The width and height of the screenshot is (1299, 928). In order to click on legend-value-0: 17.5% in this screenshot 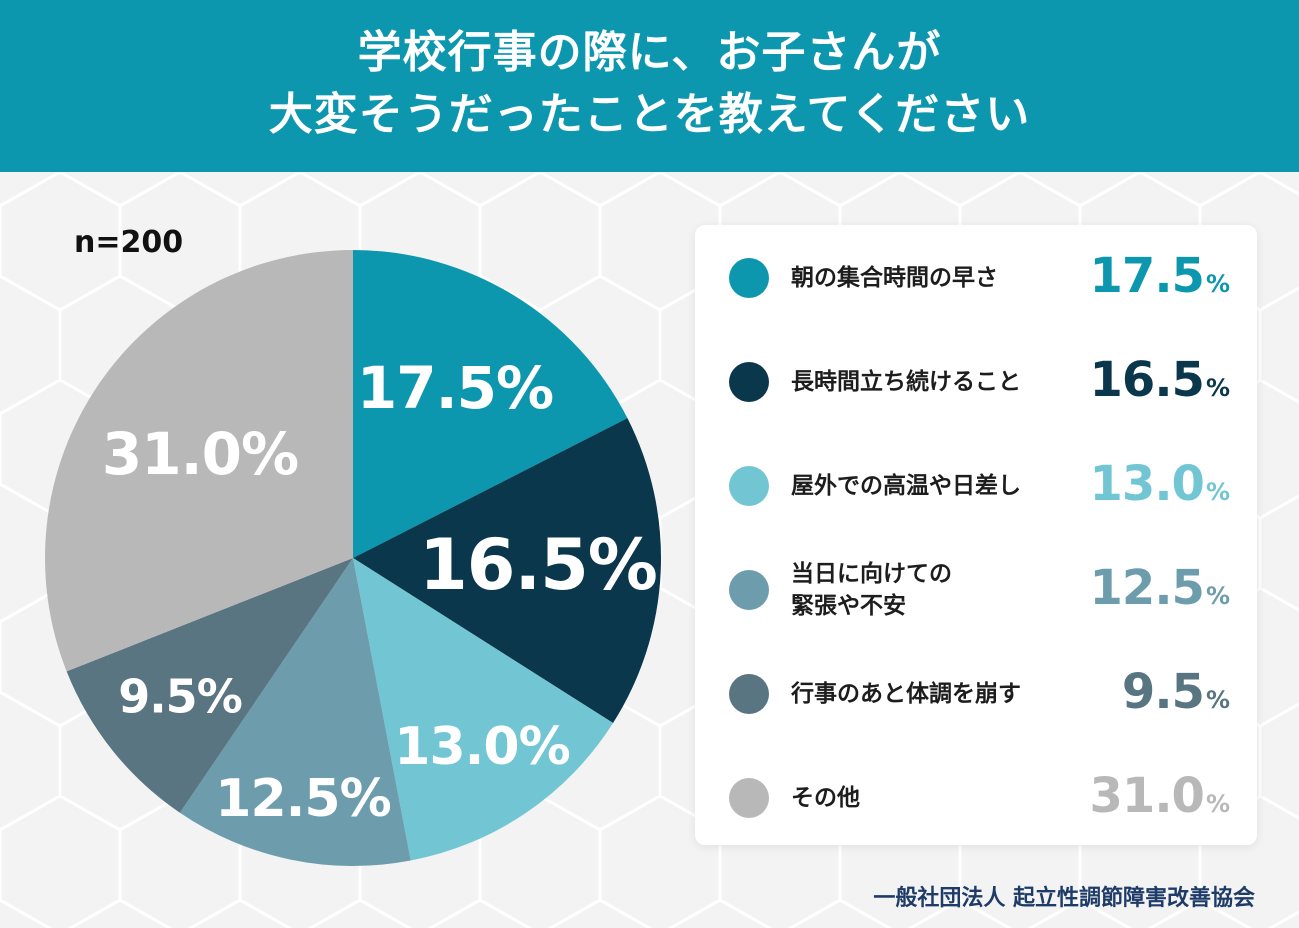, I will do `click(1159, 280)`.